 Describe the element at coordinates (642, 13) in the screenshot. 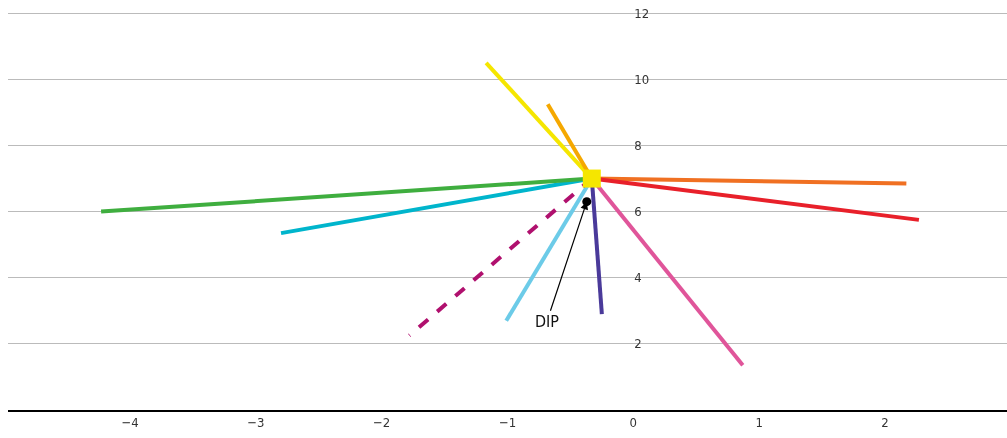

I see `y-tick-label: 12` at that location.